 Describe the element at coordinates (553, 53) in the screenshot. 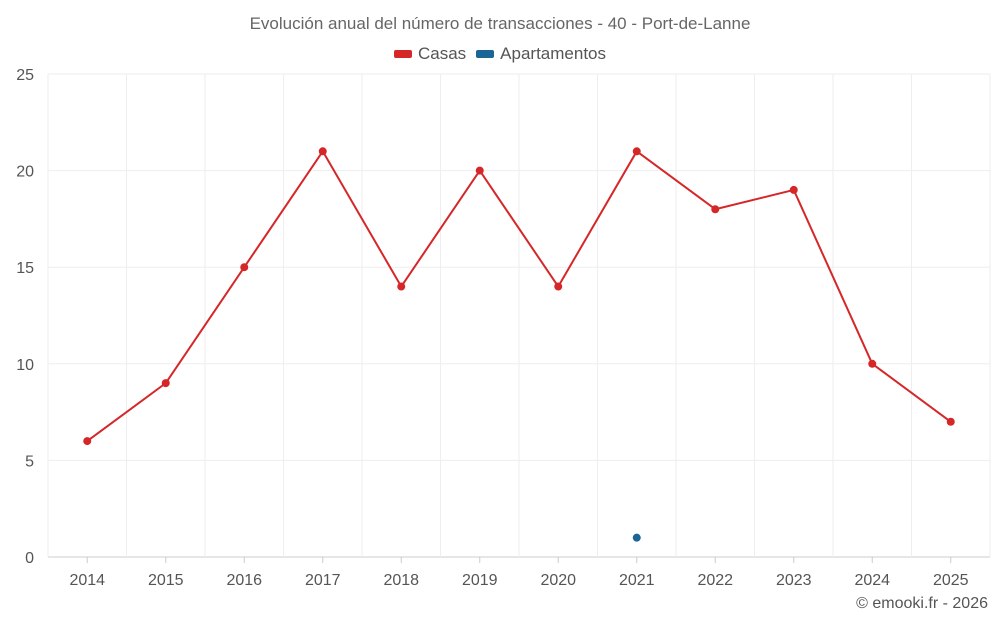

I see `legend-label-apartamentos: Apartamentos` at that location.